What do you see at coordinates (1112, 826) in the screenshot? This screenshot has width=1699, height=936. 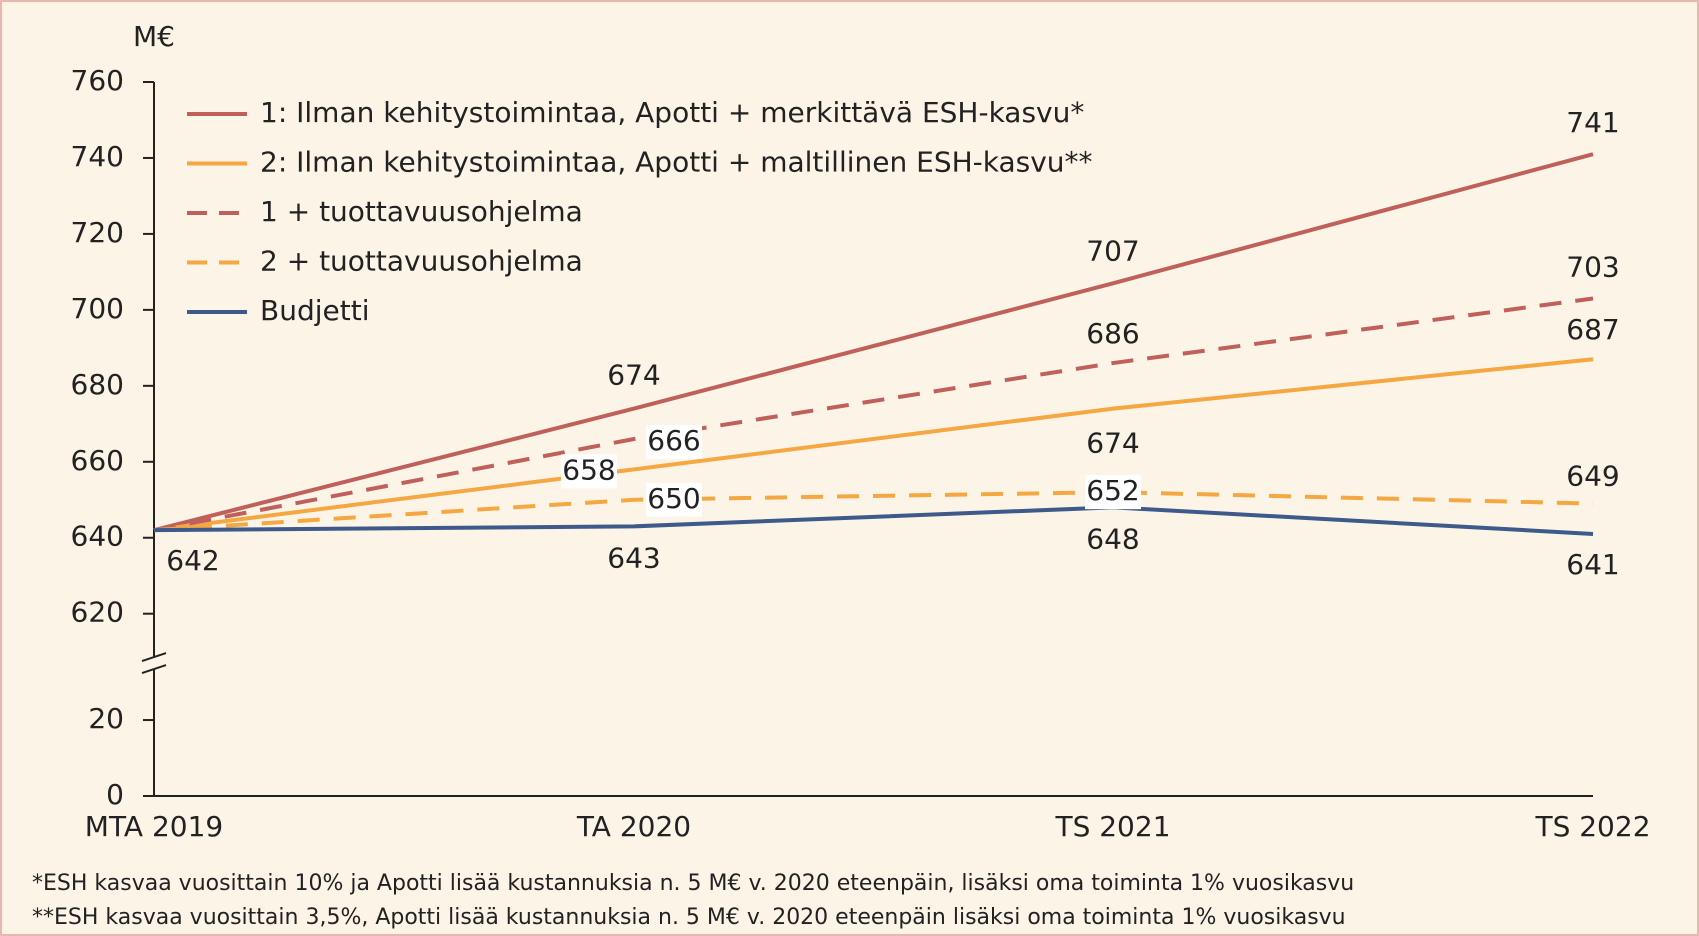 I see `x-tick-label: TS 2021` at bounding box center [1112, 826].